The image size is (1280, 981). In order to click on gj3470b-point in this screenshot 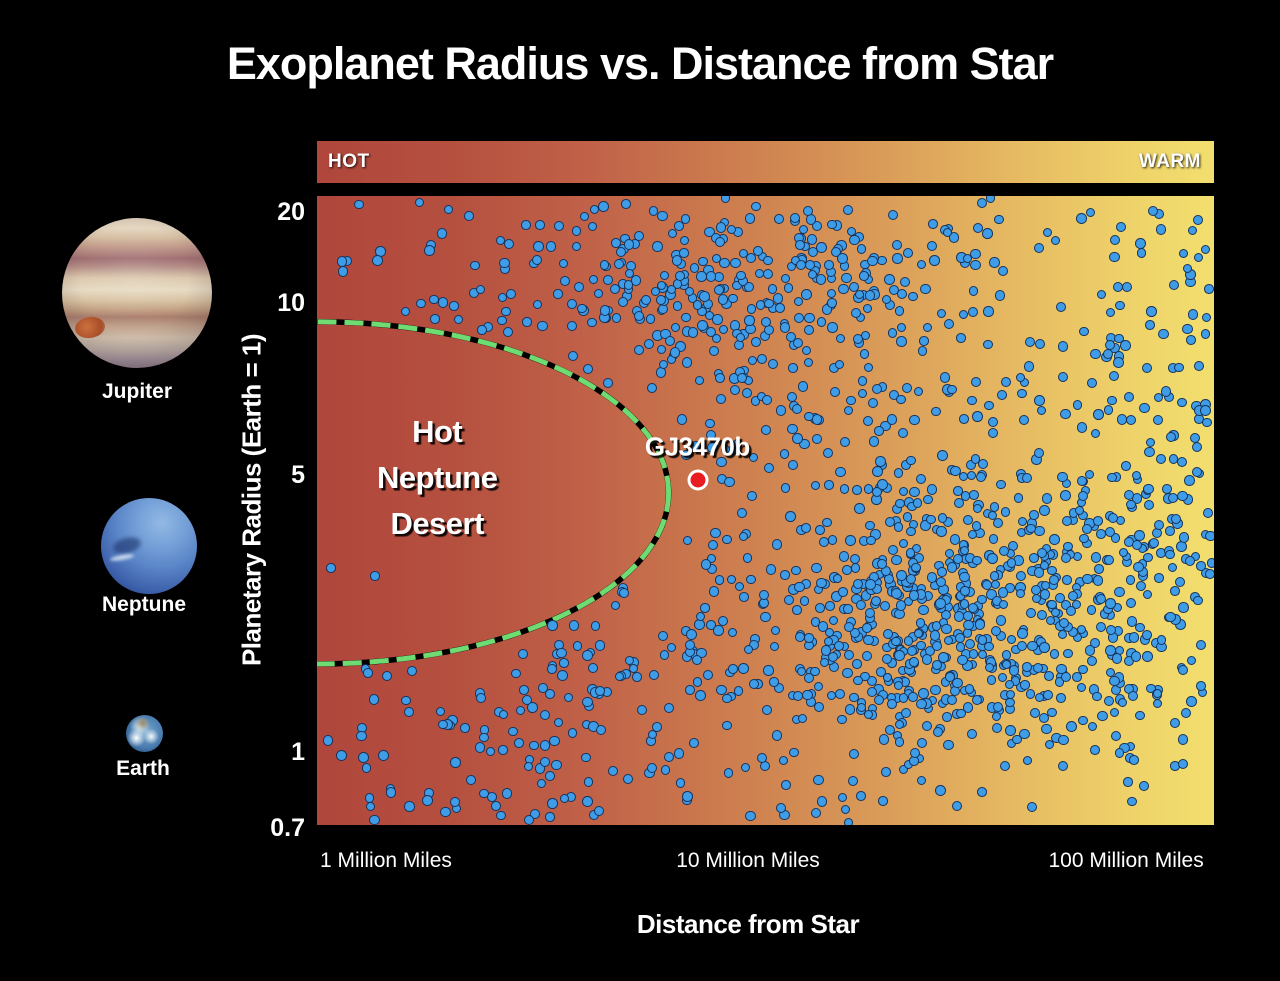, I will do `click(698, 480)`.